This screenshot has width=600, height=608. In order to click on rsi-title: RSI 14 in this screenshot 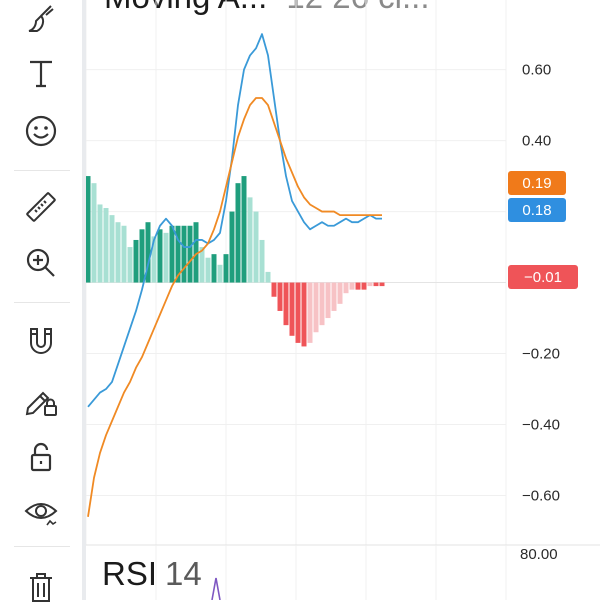, I will do `click(152, 574)`.